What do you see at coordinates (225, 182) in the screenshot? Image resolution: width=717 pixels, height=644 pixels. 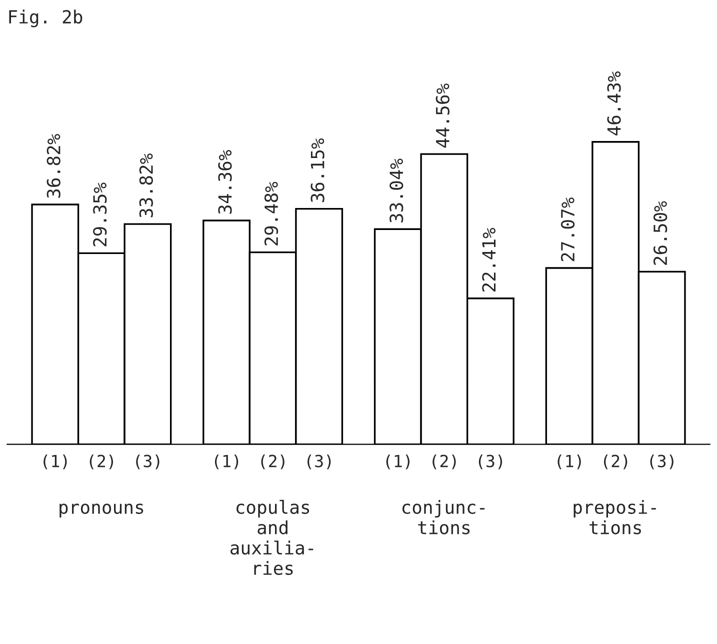 I see `data-label: 34.36%` at bounding box center [225, 182].